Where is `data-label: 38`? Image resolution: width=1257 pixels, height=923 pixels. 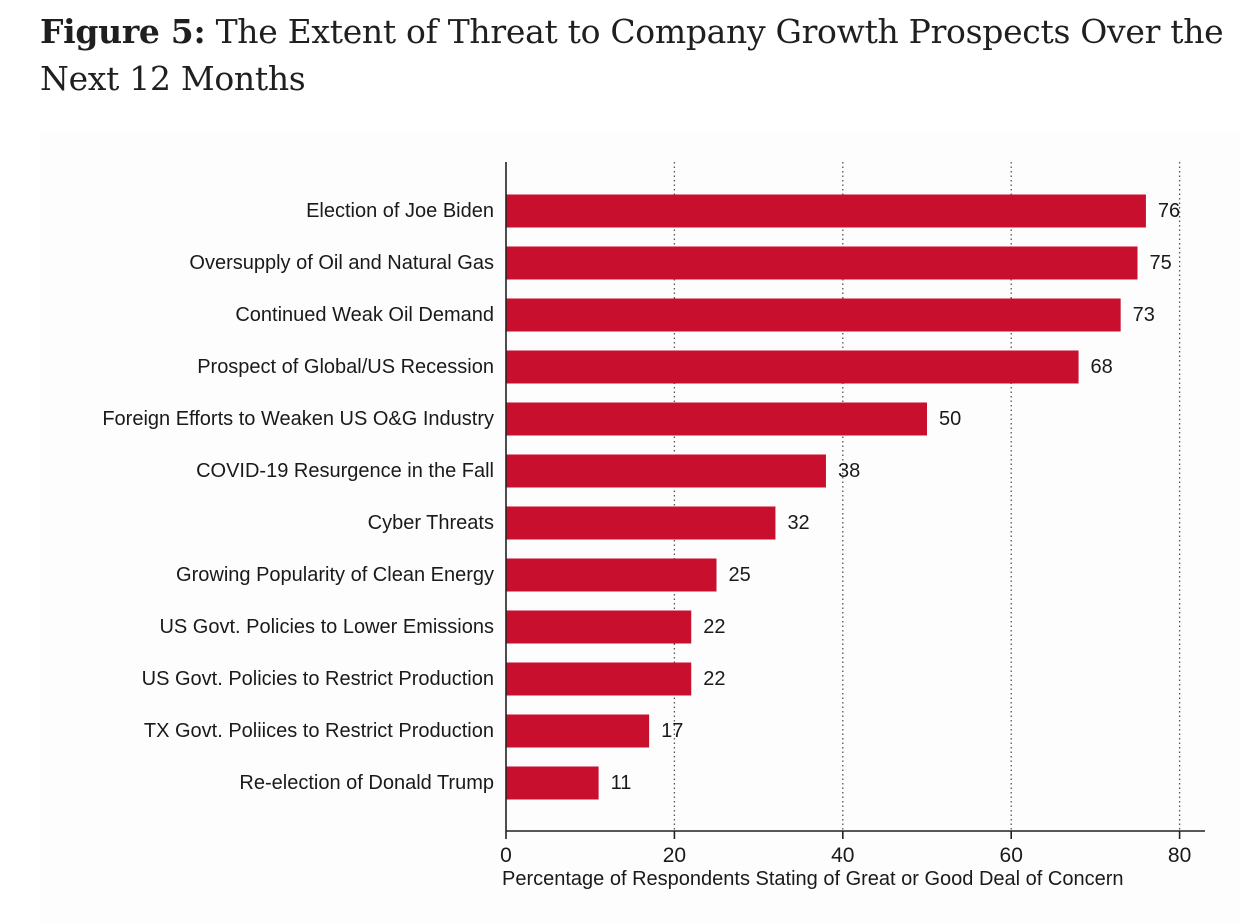 data-label: 38 is located at coordinates (849, 471).